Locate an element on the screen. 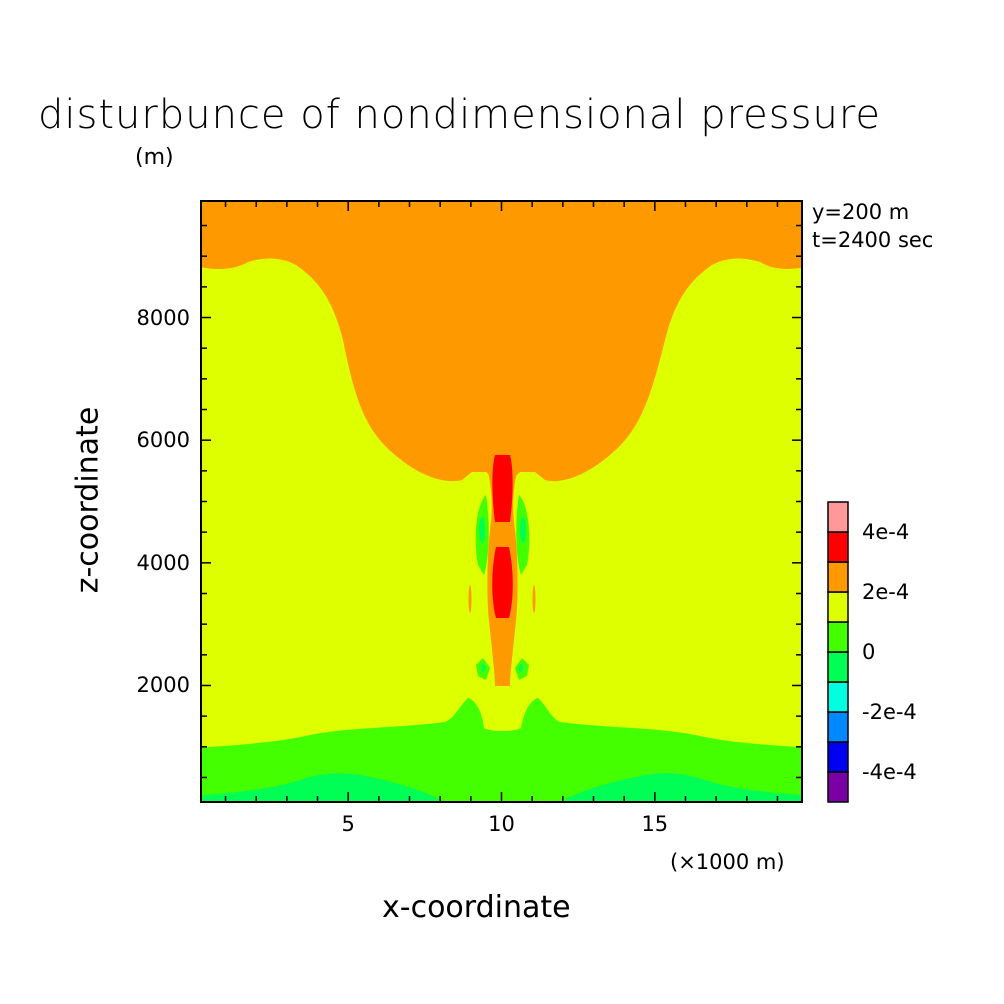 Image resolution: width=1004 pixels, height=1004 pixels. green2-small-left is located at coordinates (483, 668).